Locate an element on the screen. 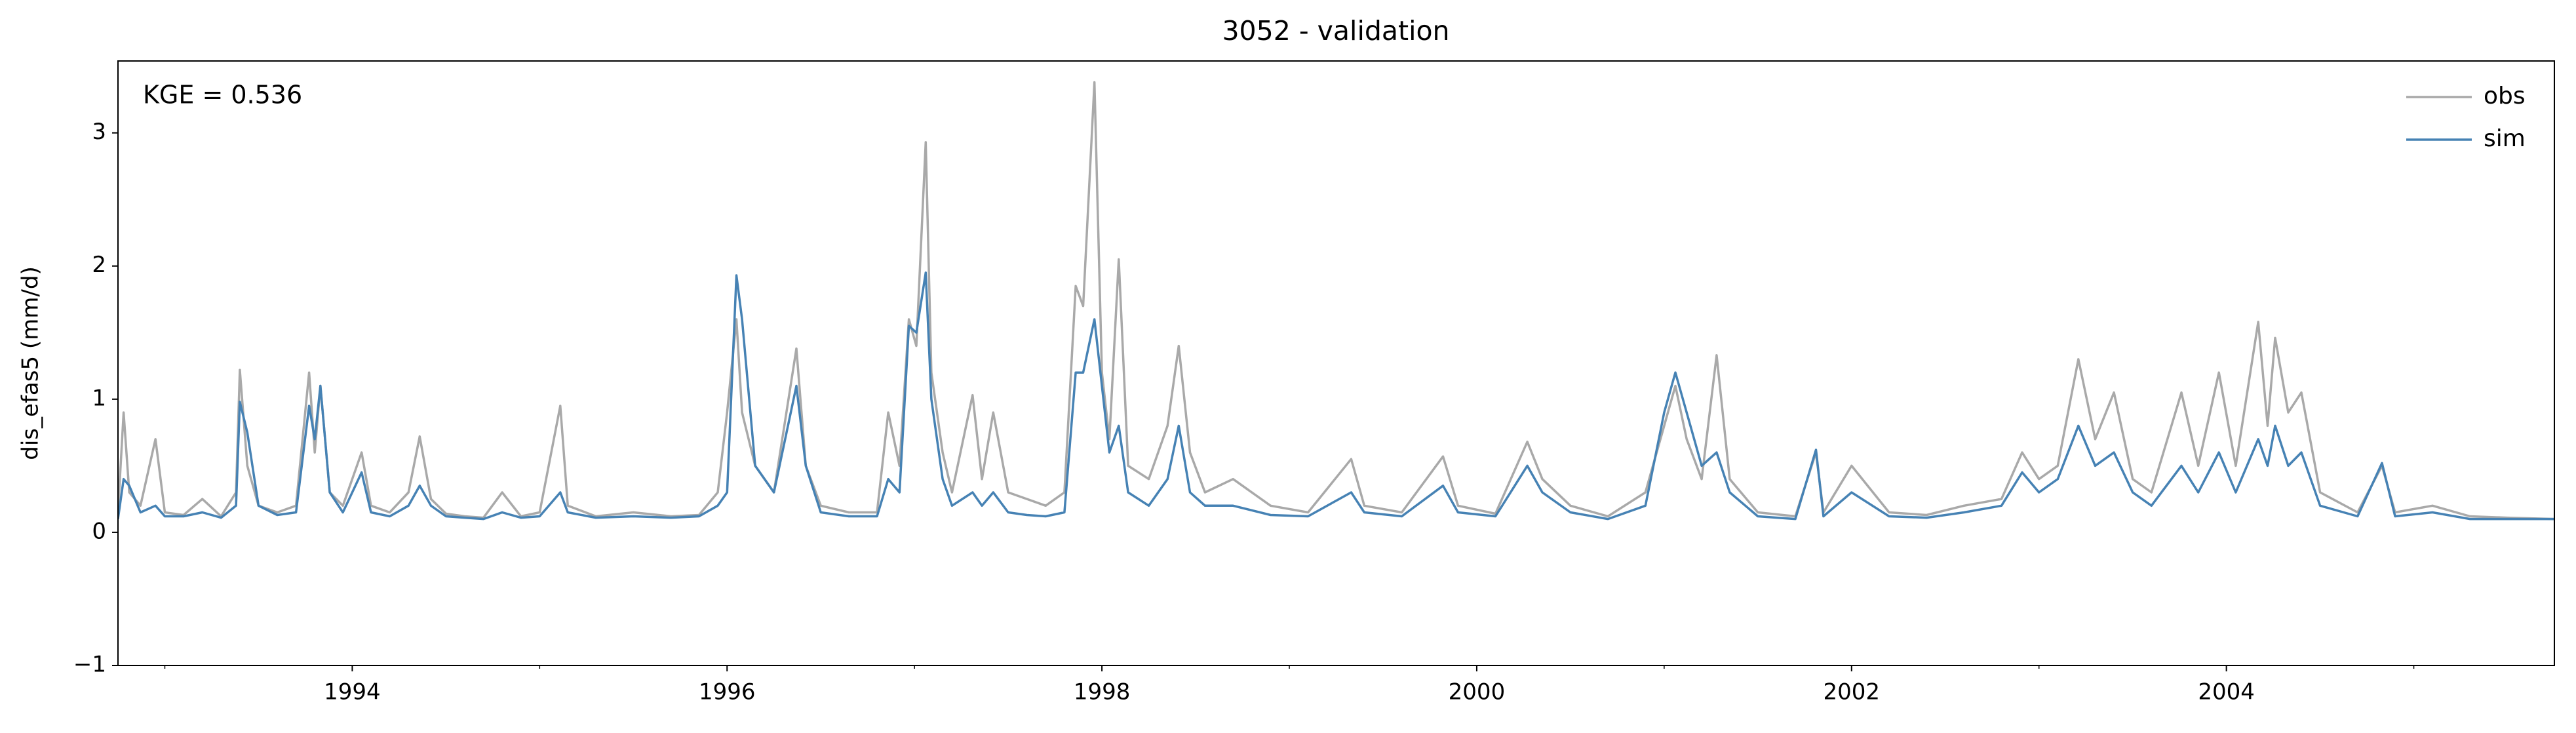 This screenshot has width=2576, height=733. y-tick-label: 1 is located at coordinates (99, 398).